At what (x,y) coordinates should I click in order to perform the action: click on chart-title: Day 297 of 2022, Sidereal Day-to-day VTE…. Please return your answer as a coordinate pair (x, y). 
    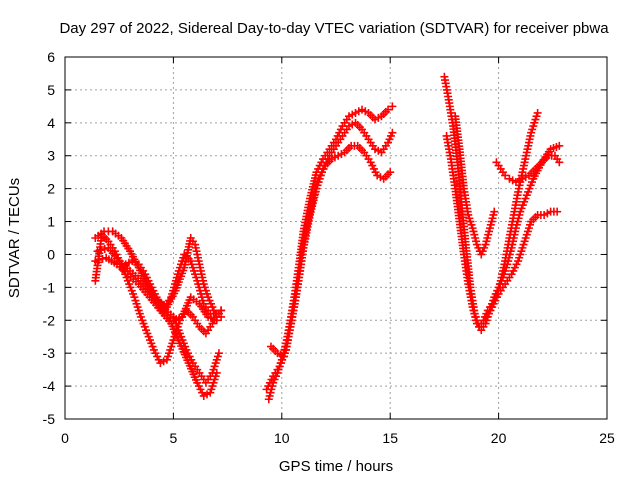
    Looking at the image, I should click on (334, 28).